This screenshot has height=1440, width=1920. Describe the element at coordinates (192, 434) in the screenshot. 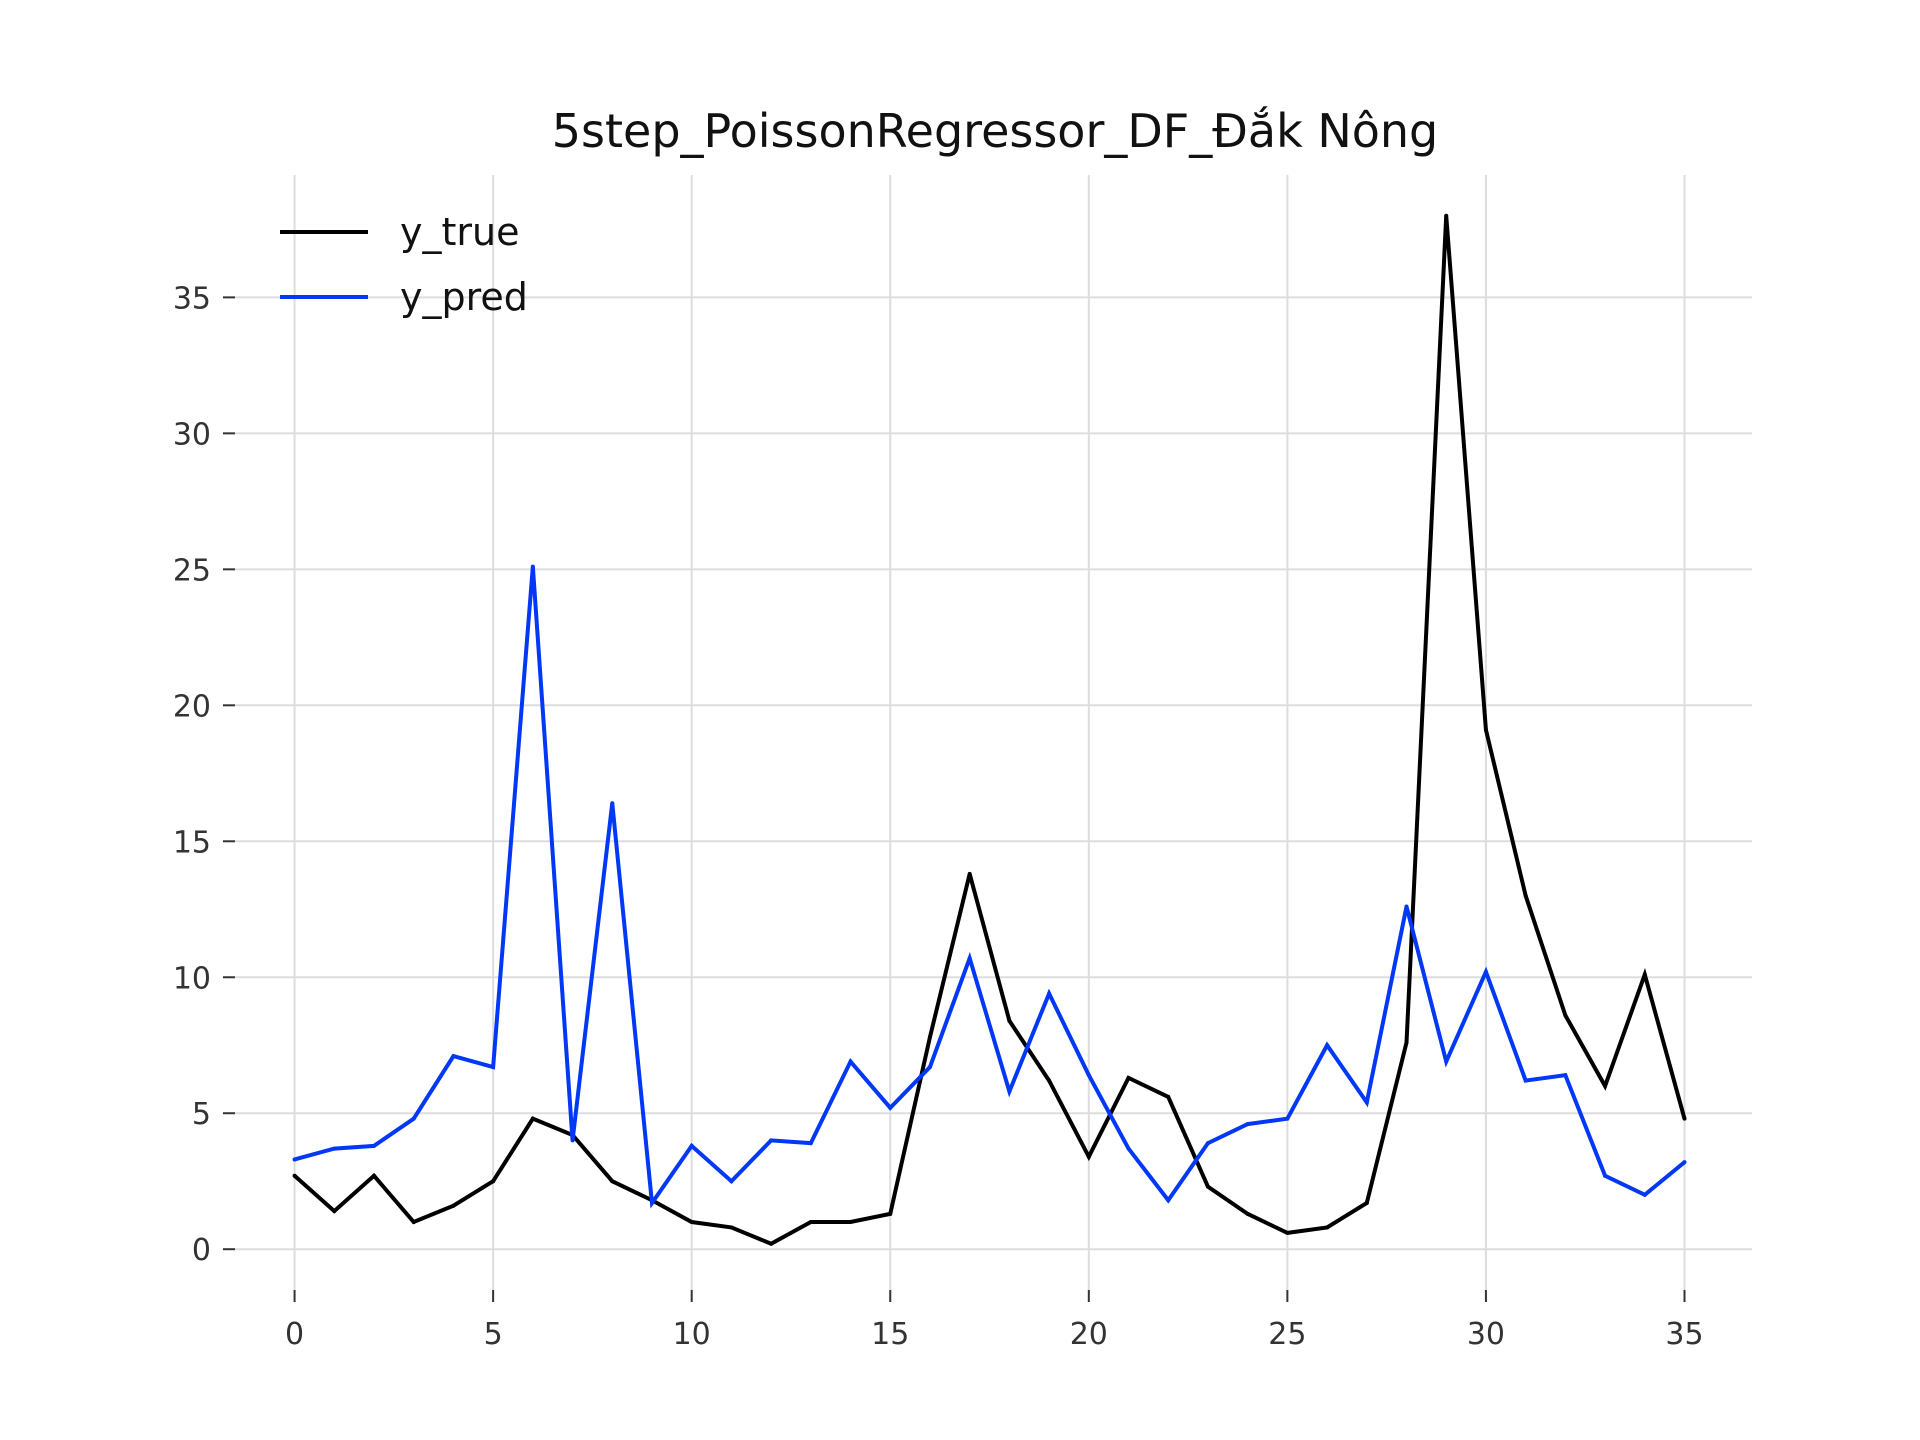

I see `y-tick-label: 30` at that location.